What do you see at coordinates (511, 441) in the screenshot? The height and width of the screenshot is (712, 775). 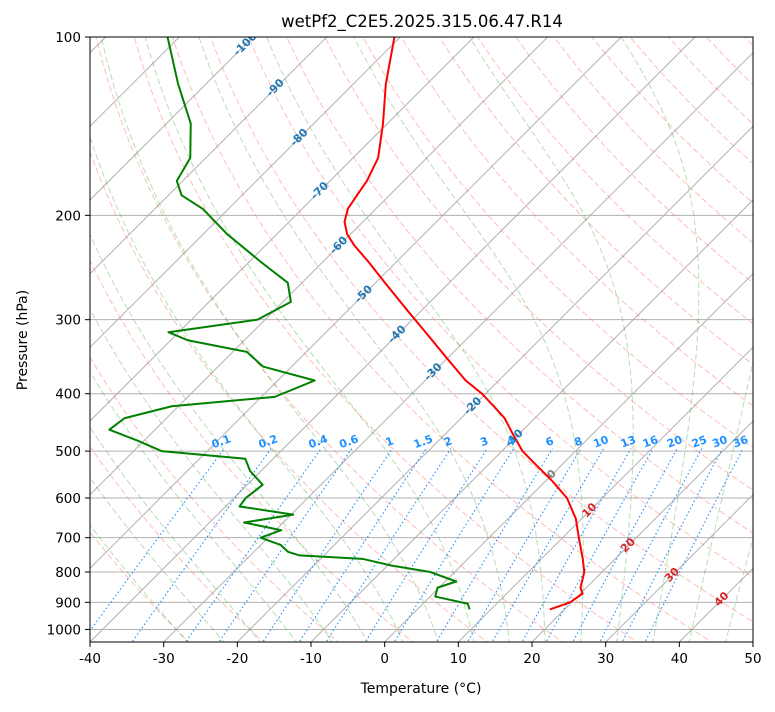 I see `mixing-ratio-label: 4` at bounding box center [511, 441].